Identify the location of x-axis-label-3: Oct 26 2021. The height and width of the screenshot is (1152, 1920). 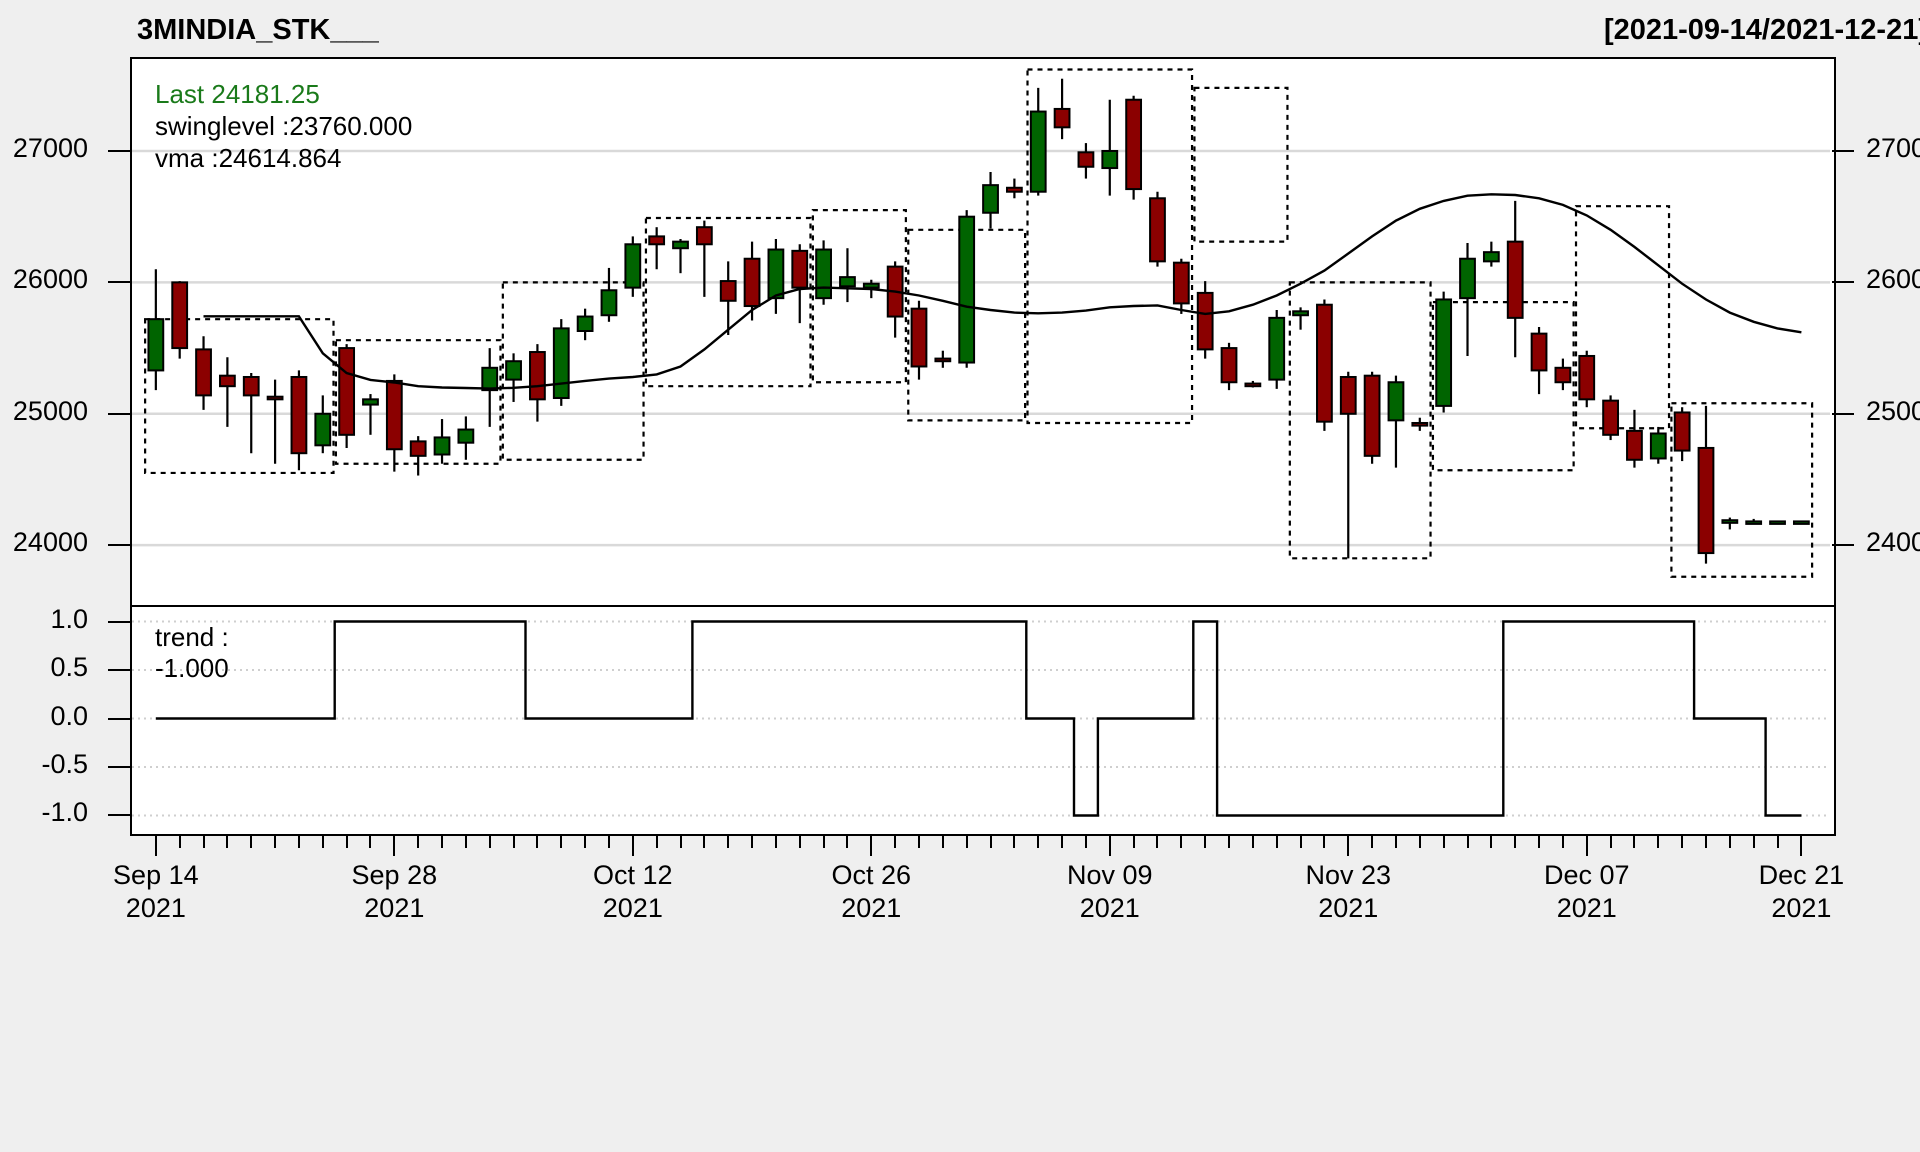
(871, 892).